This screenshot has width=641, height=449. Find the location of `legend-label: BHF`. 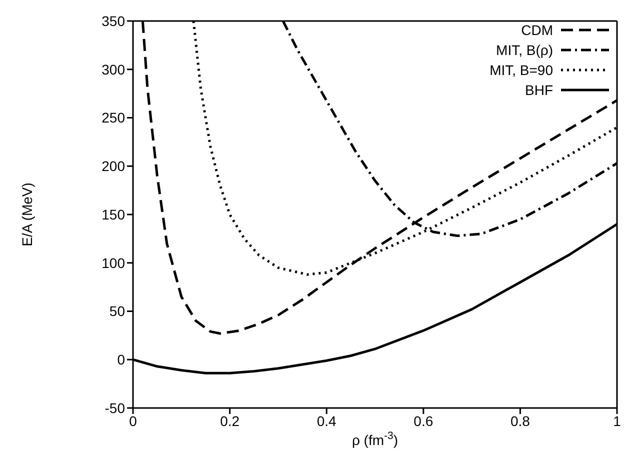

legend-label: BHF is located at coordinates (539, 90).